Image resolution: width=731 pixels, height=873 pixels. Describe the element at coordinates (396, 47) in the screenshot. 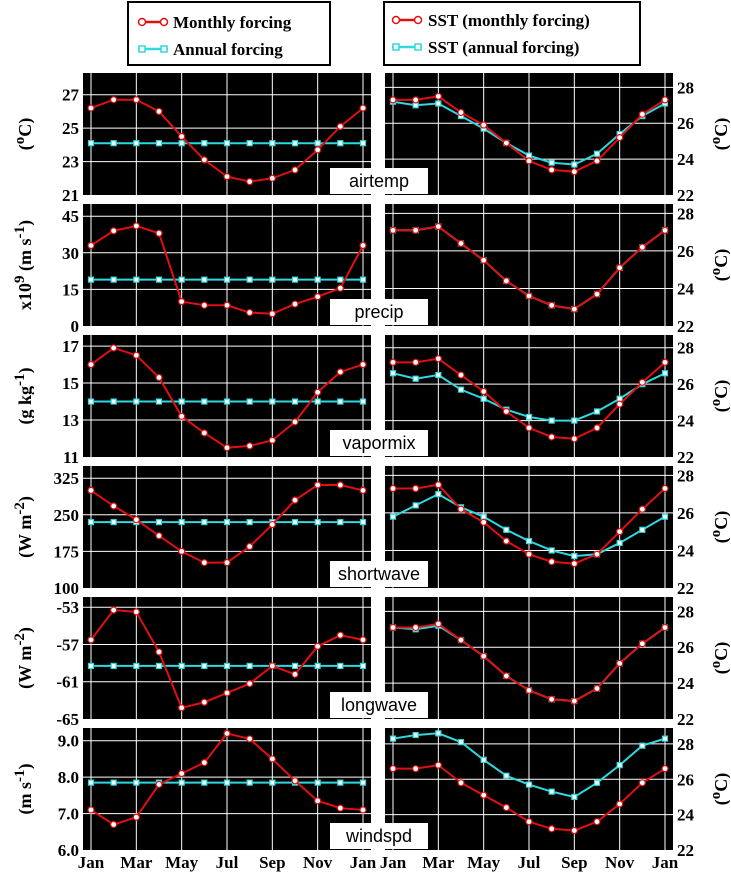

I see `legend-sst-annual-marker` at that location.